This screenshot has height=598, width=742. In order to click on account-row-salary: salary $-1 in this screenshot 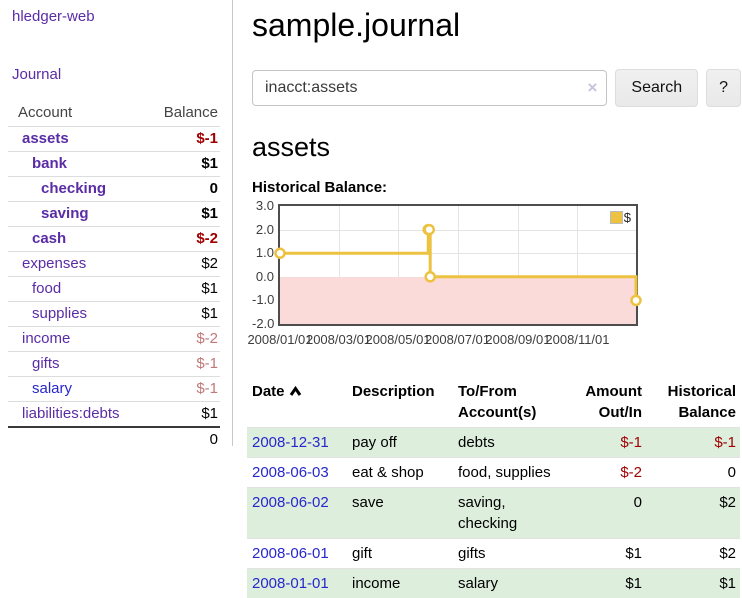, I will do `click(114, 389)`.